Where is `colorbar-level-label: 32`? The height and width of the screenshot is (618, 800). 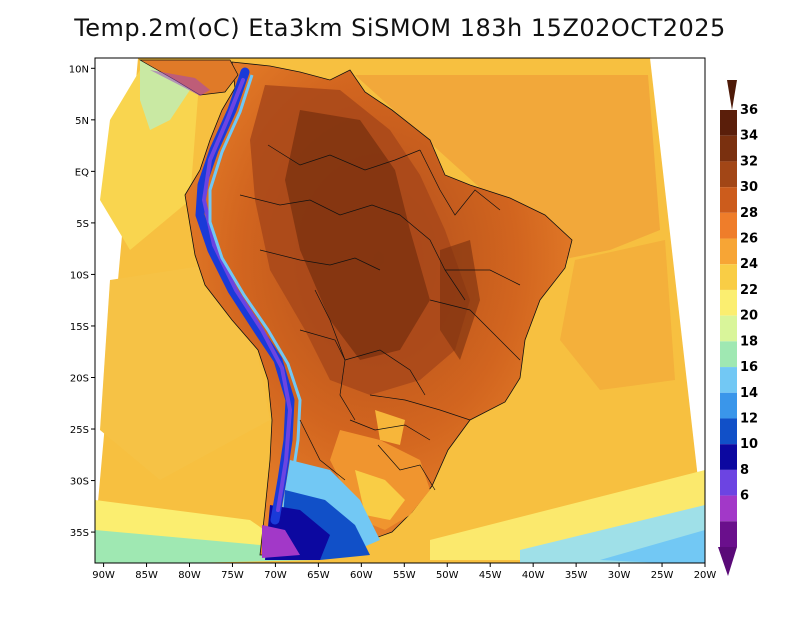
colorbar-level-label: 32 is located at coordinates (749, 161).